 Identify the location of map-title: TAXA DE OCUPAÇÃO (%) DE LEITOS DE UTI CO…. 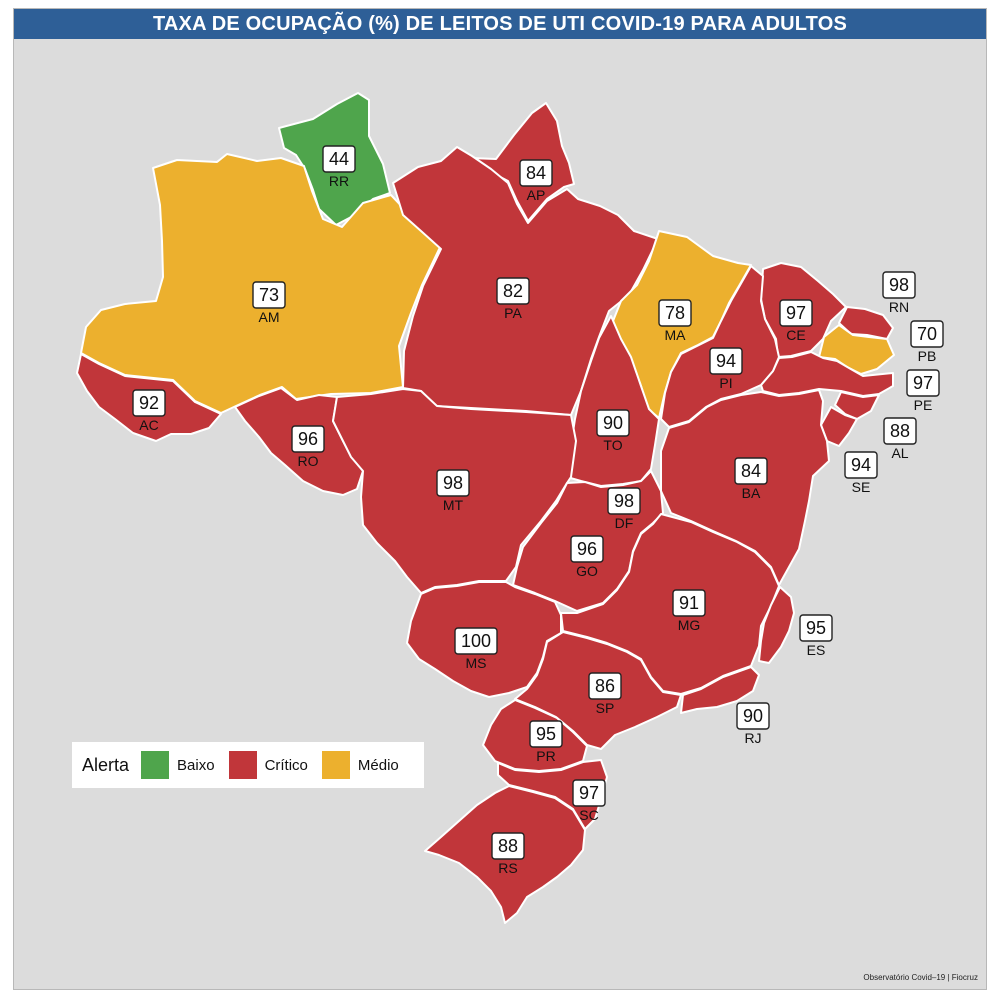
(500, 24).